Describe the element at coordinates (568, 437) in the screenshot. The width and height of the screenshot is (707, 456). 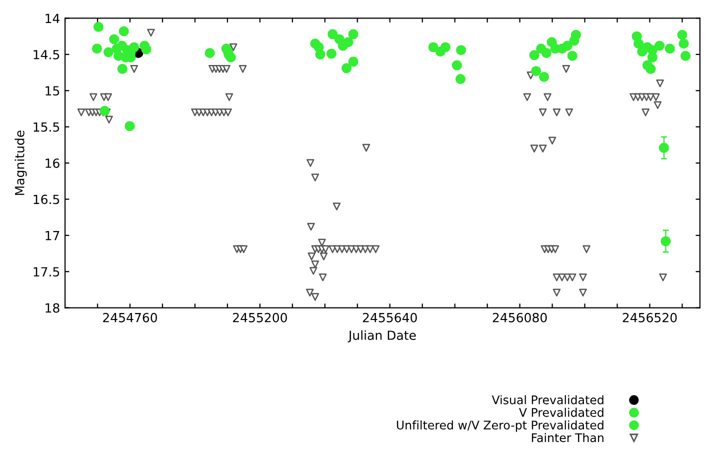
I see `legend-label: Fainter Than` at that location.